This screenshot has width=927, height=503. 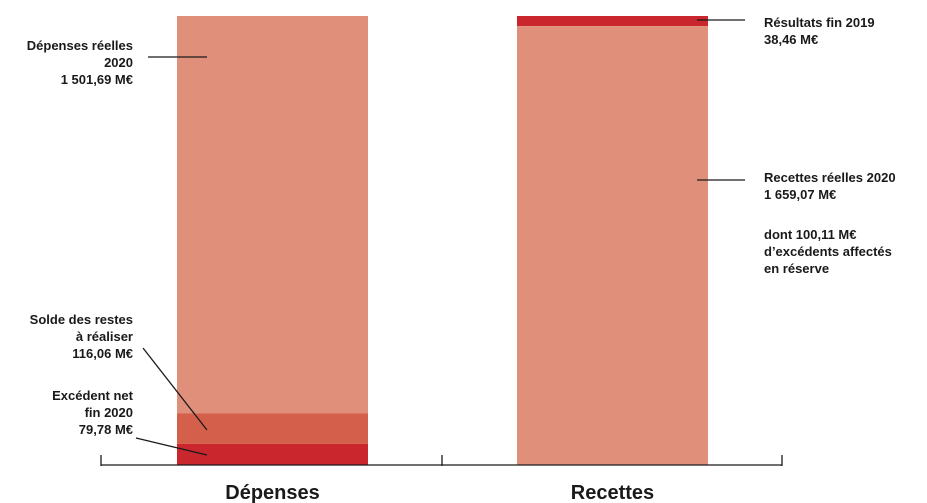 What do you see at coordinates (791, 39) in the screenshot?
I see `label-resultats-2019-line: 38,46 M€` at bounding box center [791, 39].